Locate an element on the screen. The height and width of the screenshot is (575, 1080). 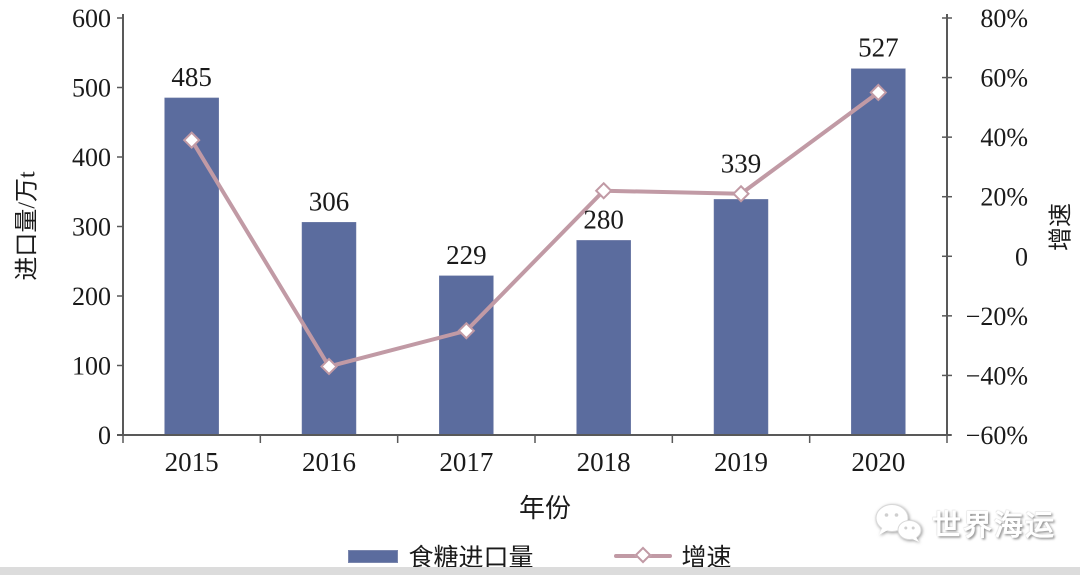
wechat-icon is located at coordinates (898, 523).